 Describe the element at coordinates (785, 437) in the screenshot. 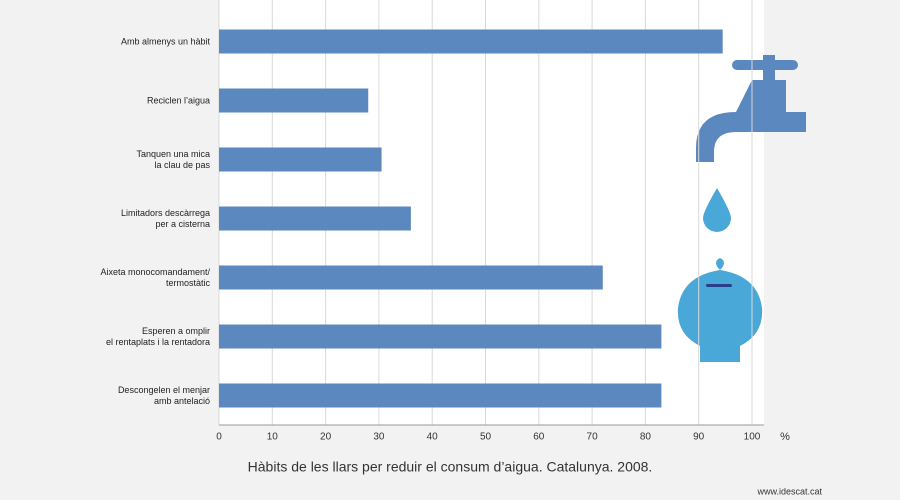

I see `x-axis-label: %` at that location.